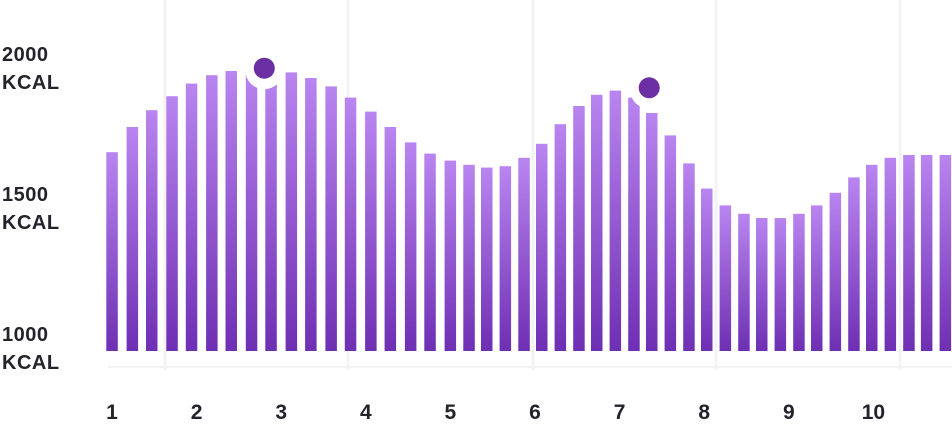  What do you see at coordinates (620, 412) in the screenshot?
I see `x-tick-7: 7` at bounding box center [620, 412].